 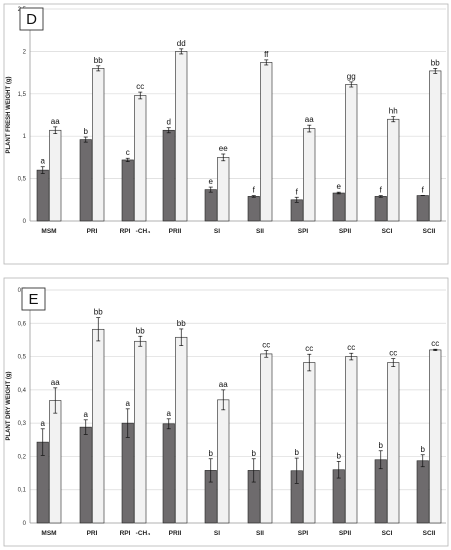 What do you see at coordinates (9, 406) in the screenshot?
I see `y-axis-label: PLANT DRY WEIGHT (g)` at bounding box center [9, 406].